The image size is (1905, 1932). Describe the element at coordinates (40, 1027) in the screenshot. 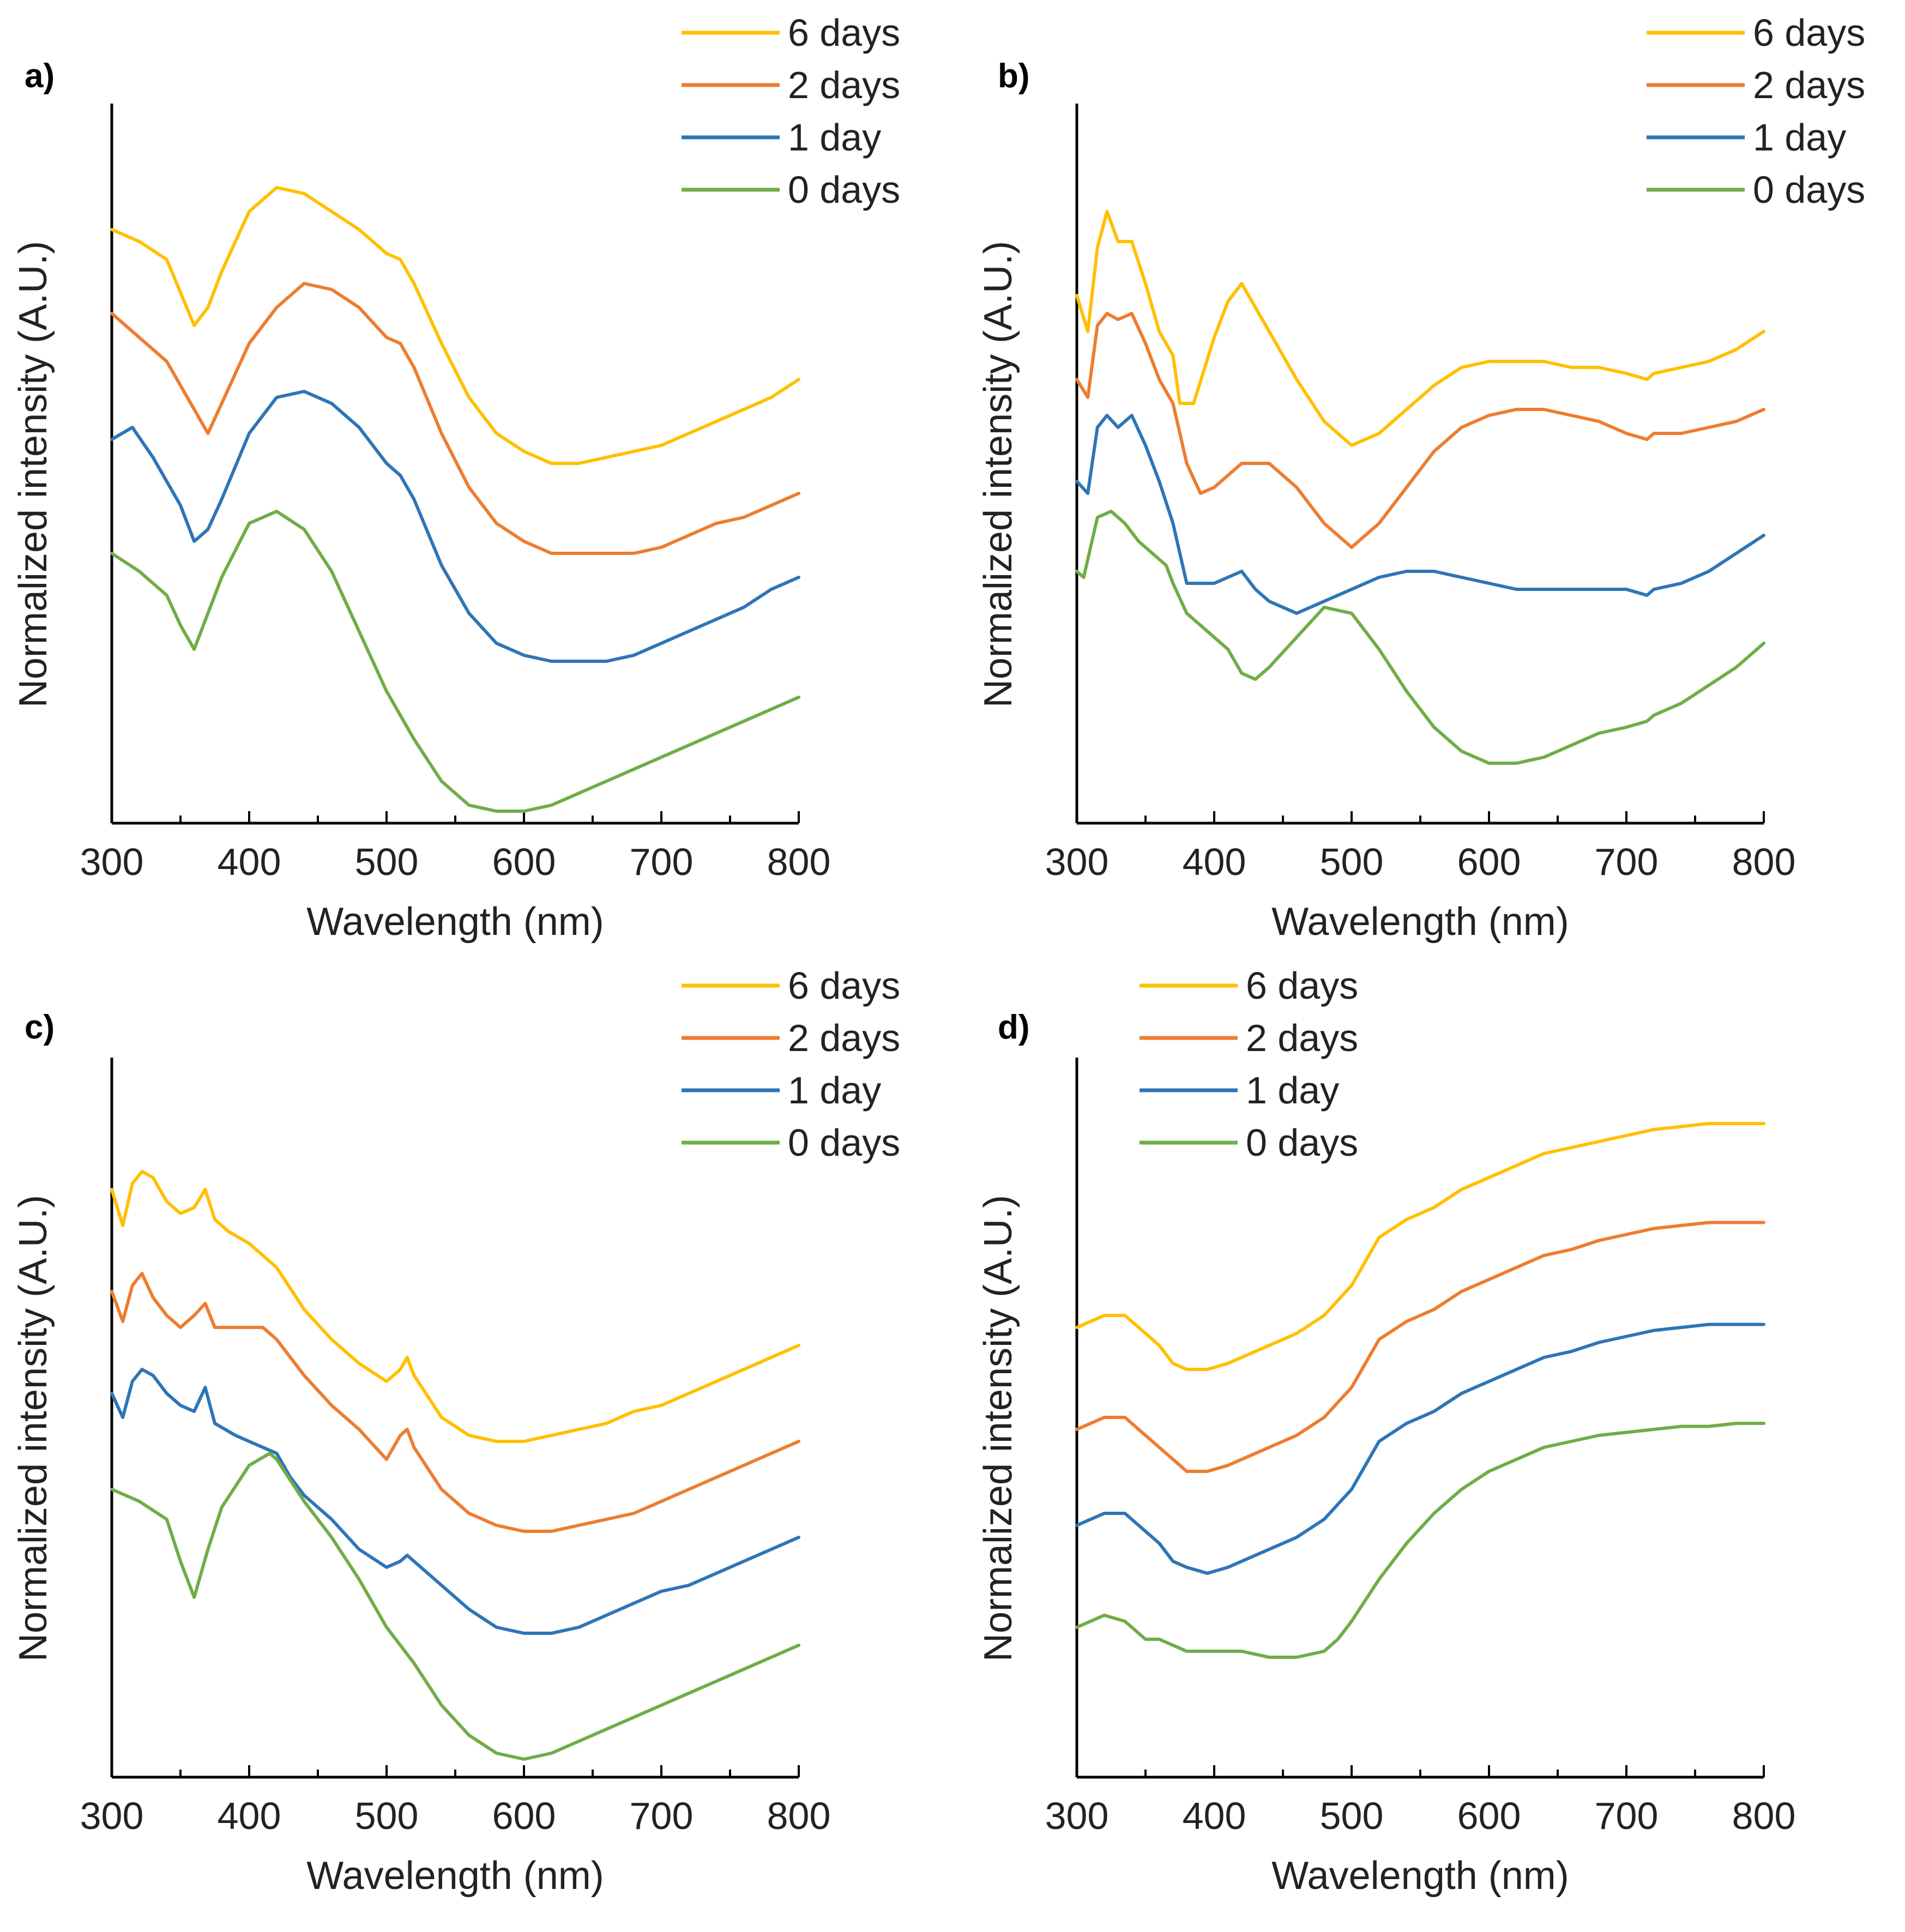

I see `panel-label: c)` at that location.